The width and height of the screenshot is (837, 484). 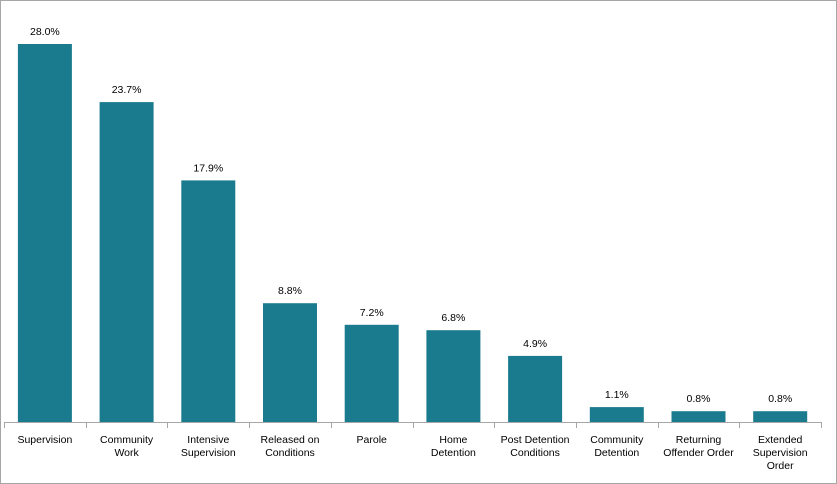 What do you see at coordinates (699, 440) in the screenshot?
I see `category-label-line: Returning` at bounding box center [699, 440].